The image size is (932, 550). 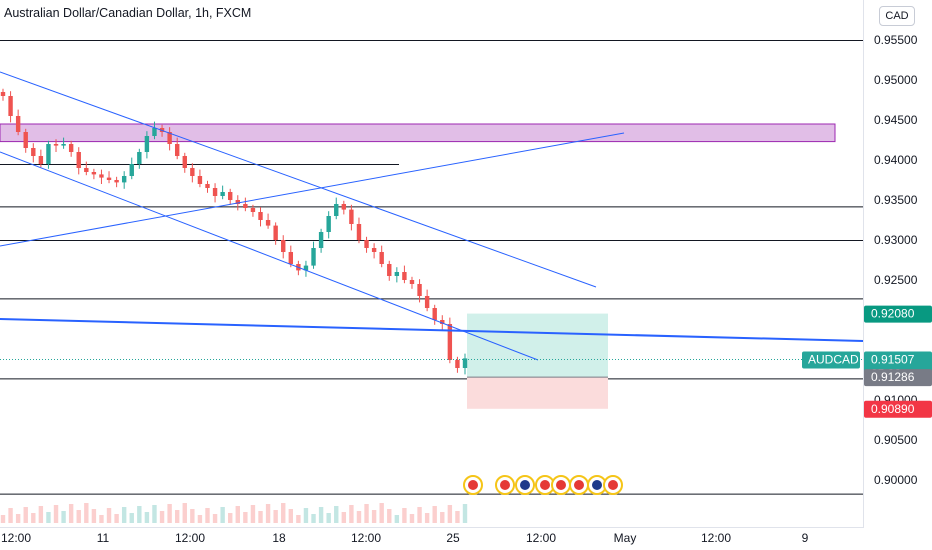 I want to click on economic-events, so click(x=543, y=485).